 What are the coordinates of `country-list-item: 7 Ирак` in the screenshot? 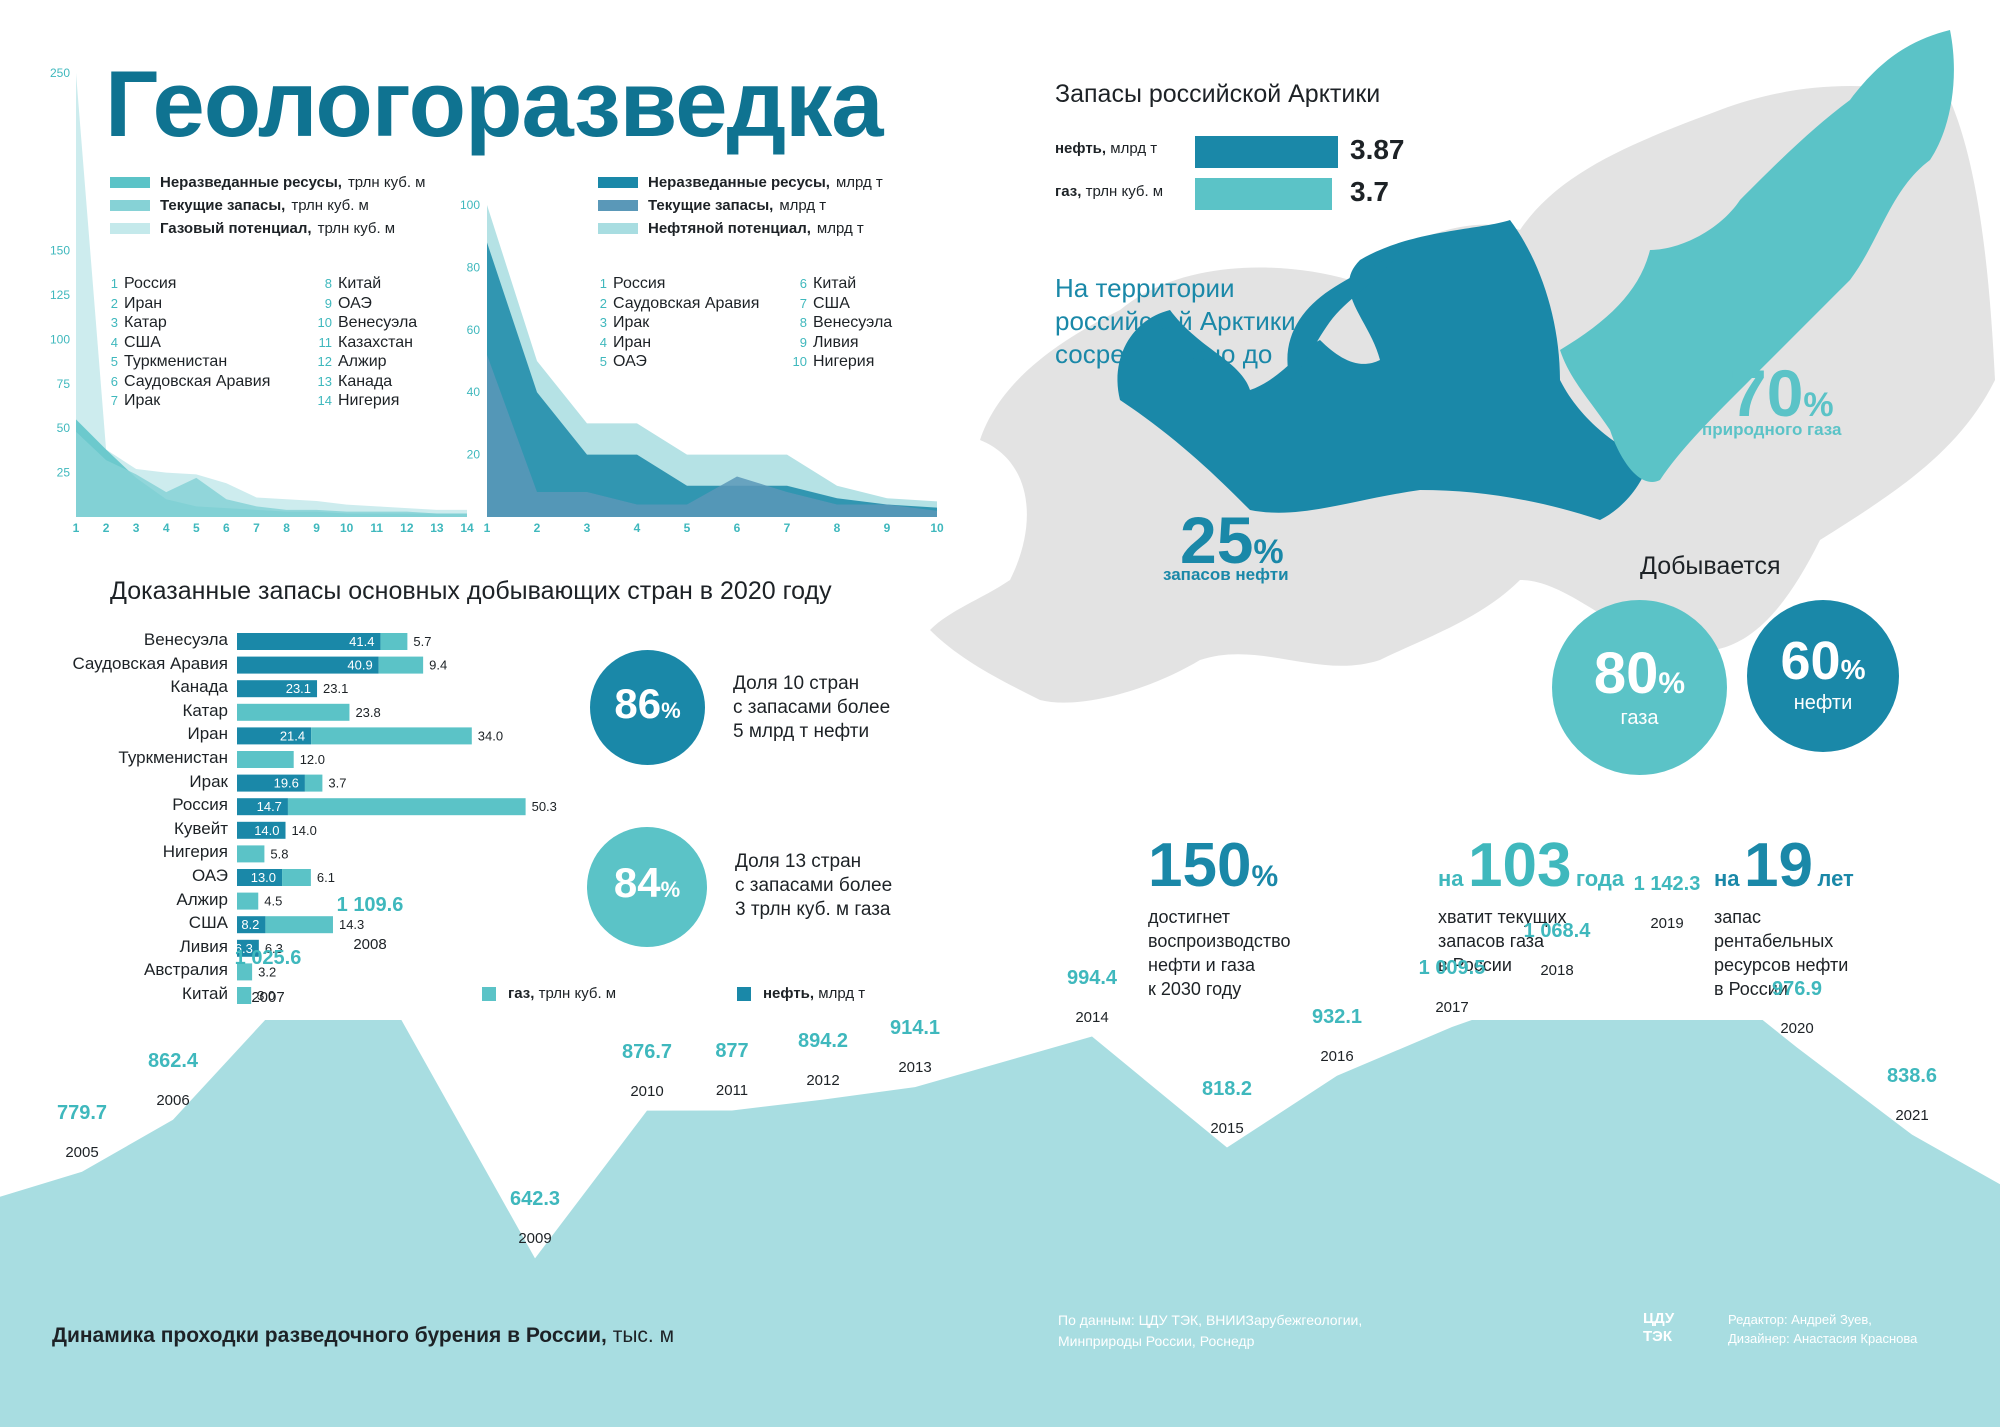 It's located at (135, 400).